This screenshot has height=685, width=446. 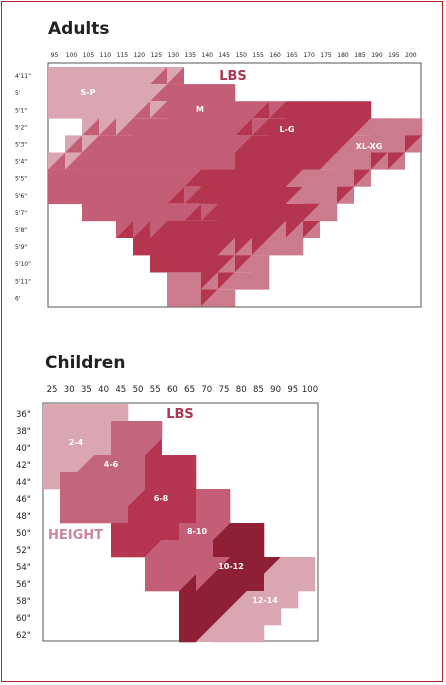 What do you see at coordinates (343, 55) in the screenshot?
I see `adults-x-tick-label: 180` at bounding box center [343, 55].